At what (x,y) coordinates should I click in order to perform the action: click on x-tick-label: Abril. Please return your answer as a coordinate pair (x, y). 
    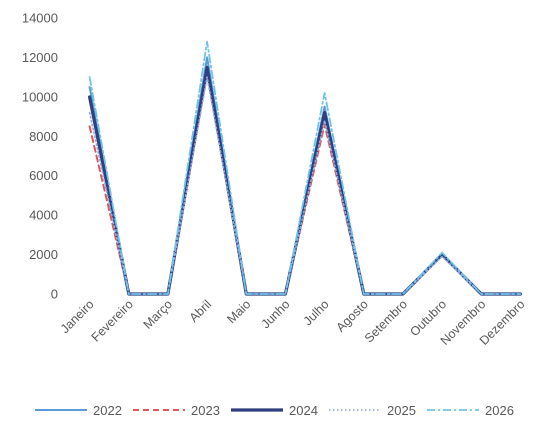
    Looking at the image, I should click on (201, 311).